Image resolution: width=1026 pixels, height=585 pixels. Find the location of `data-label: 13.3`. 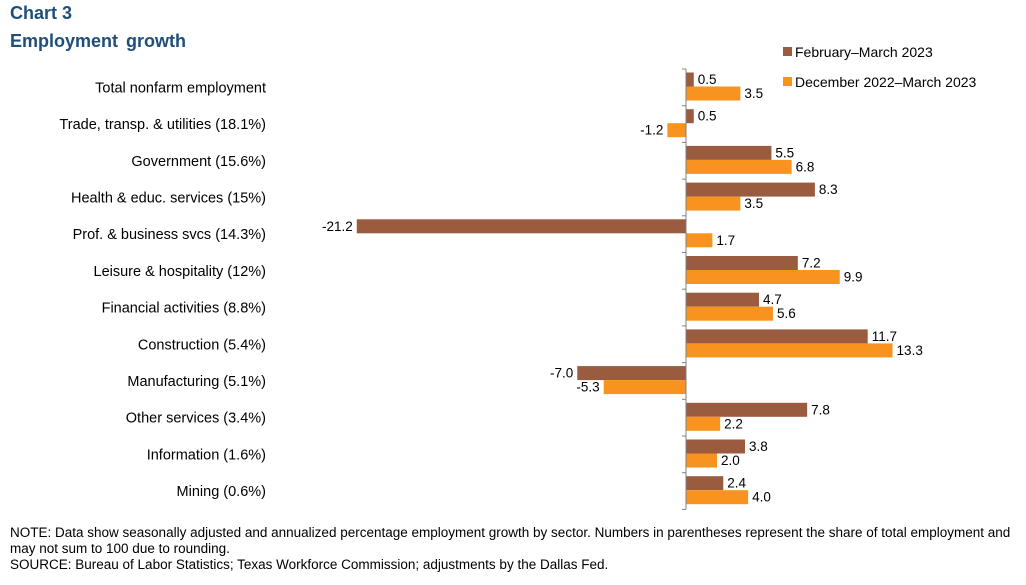

data-label: 13.3 is located at coordinates (910, 350).